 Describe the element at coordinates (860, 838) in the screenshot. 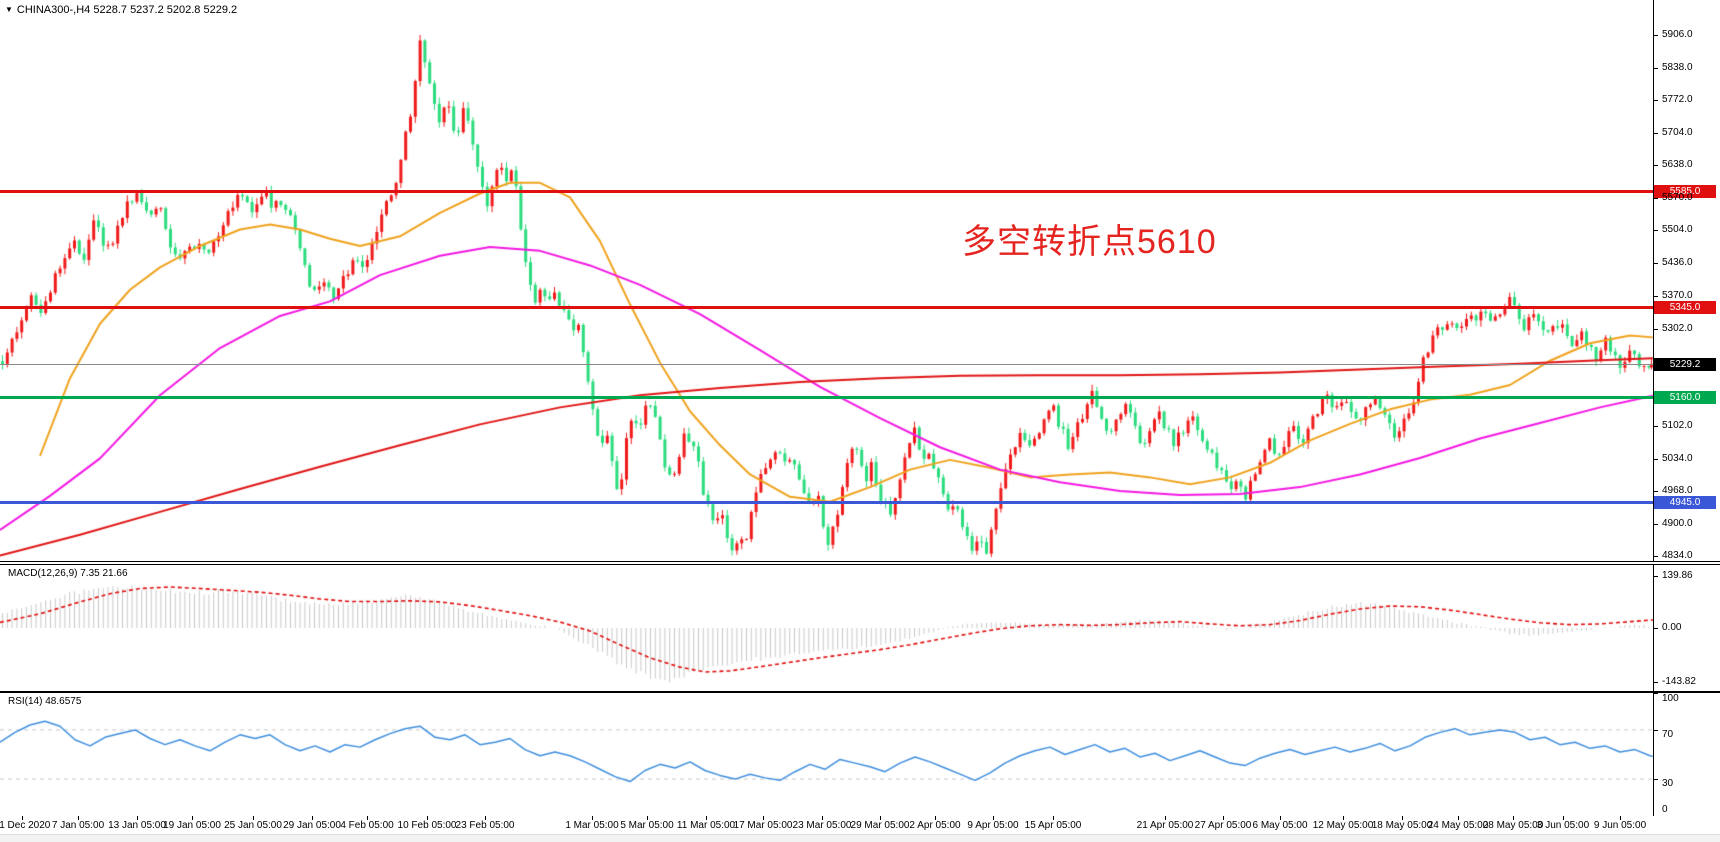

I see `bottom-strip` at that location.